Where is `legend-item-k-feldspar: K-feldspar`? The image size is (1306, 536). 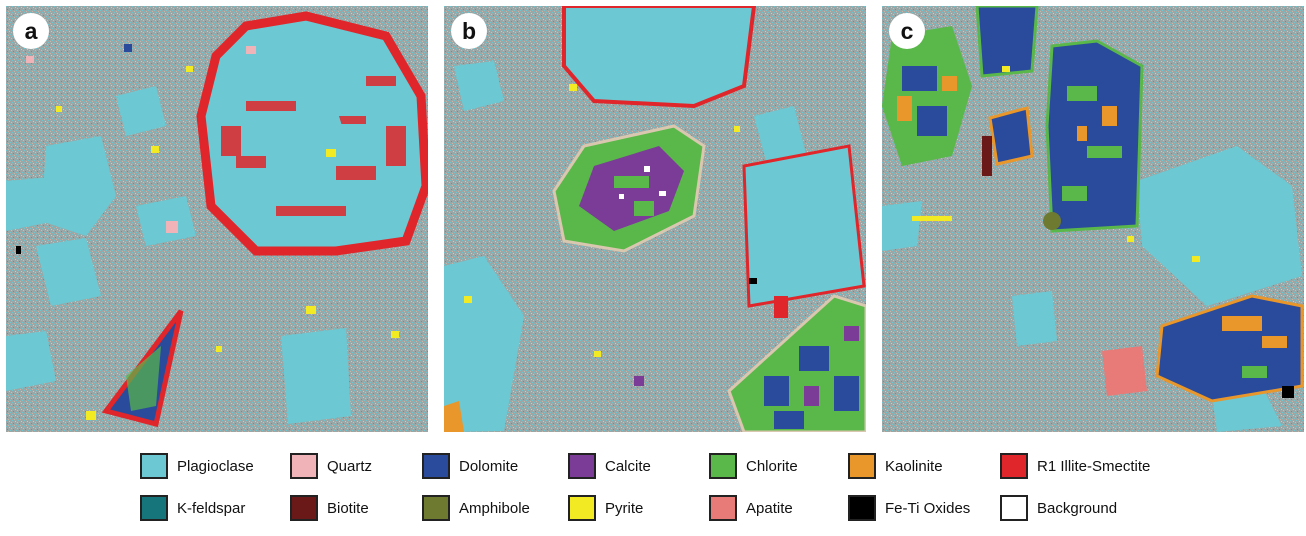
legend-item-k-feldspar: K-feldspar is located at coordinates (192, 508).